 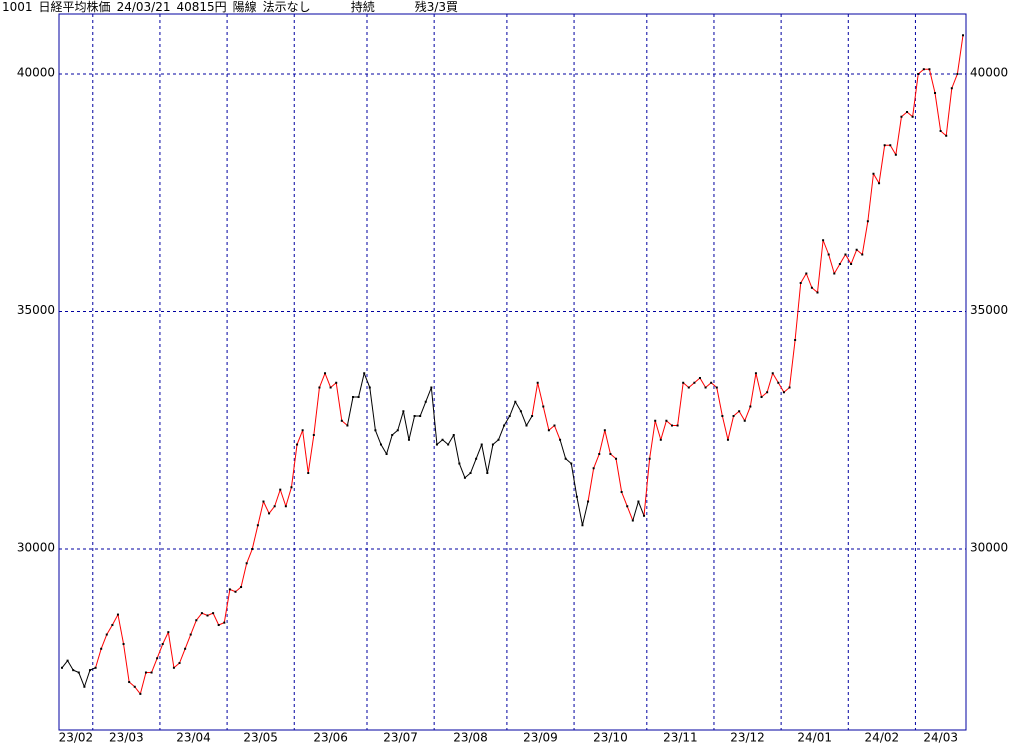 I want to click on x-tick-label: 23/12, so click(x=747, y=738).